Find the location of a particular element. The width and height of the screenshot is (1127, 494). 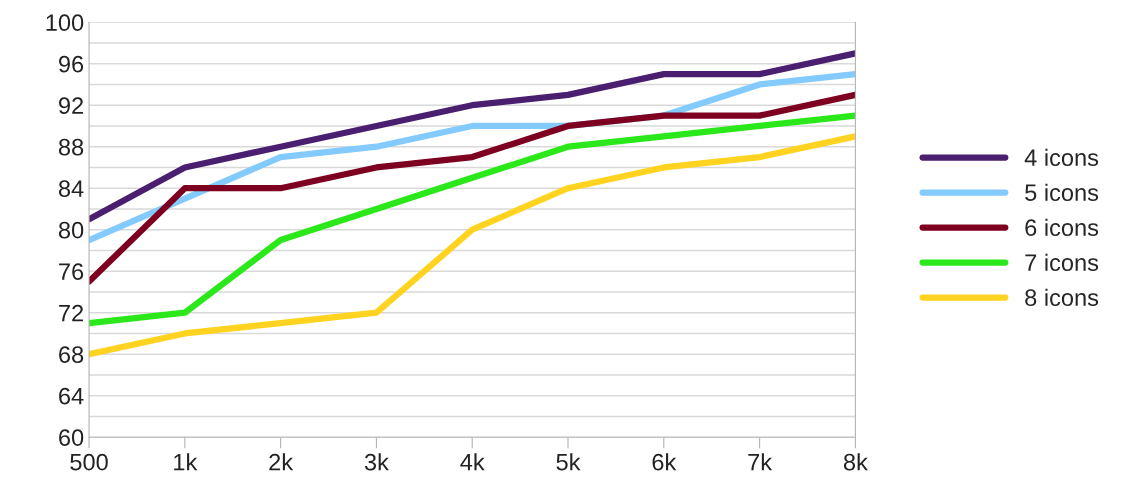

x-tick-label: 8k is located at coordinates (855, 462).